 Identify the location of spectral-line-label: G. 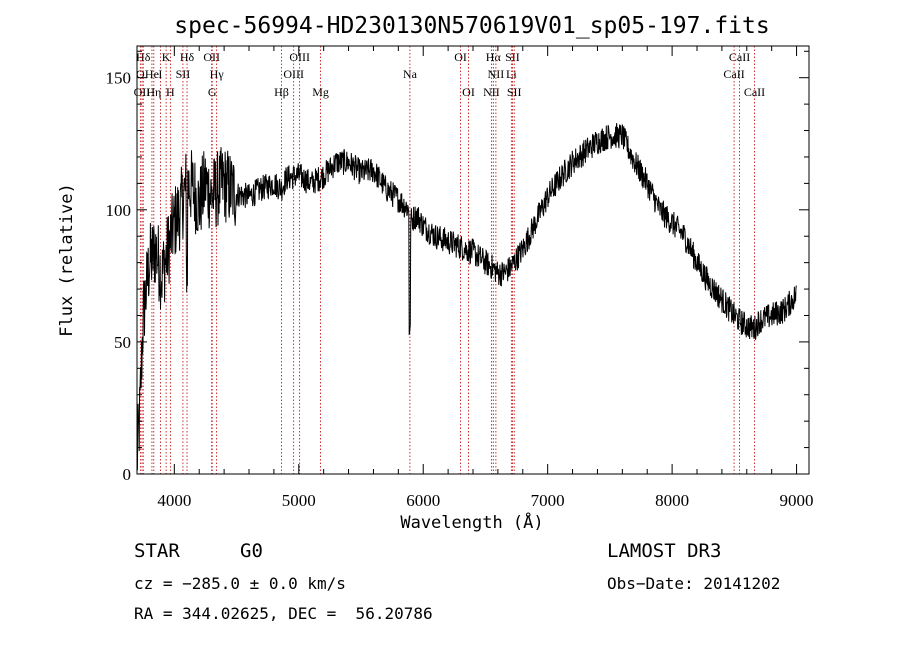
(212, 92).